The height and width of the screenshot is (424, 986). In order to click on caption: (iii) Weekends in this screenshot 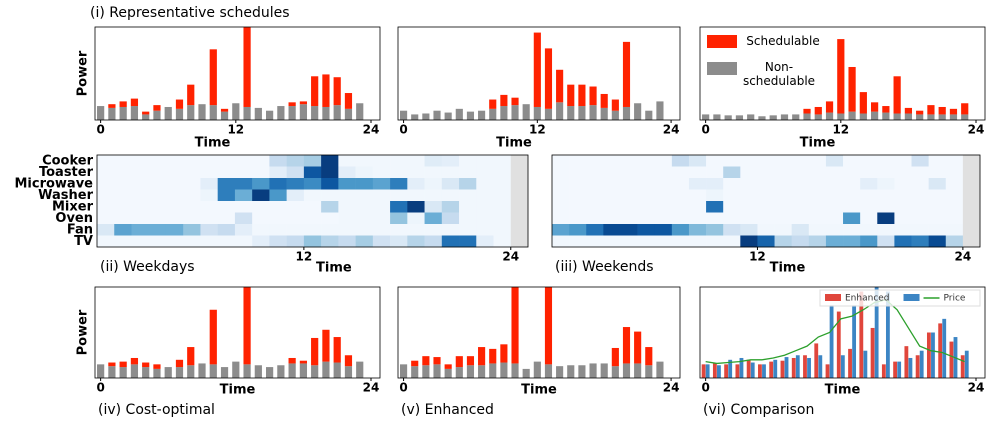, I will do `click(604, 267)`.